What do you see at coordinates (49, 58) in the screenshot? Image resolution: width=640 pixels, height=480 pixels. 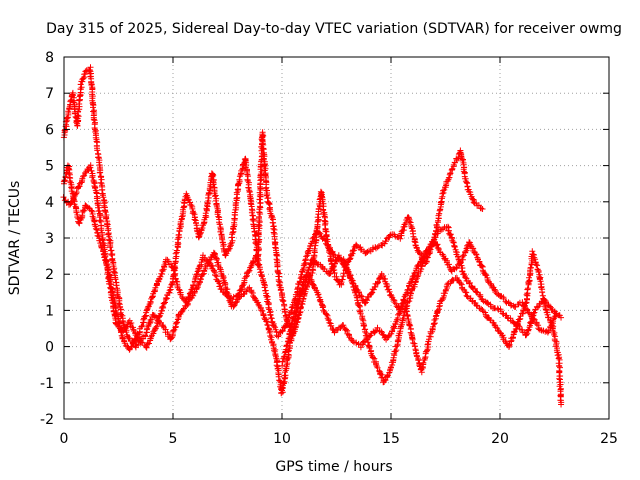 I see `y-tick-label: 8` at bounding box center [49, 58].